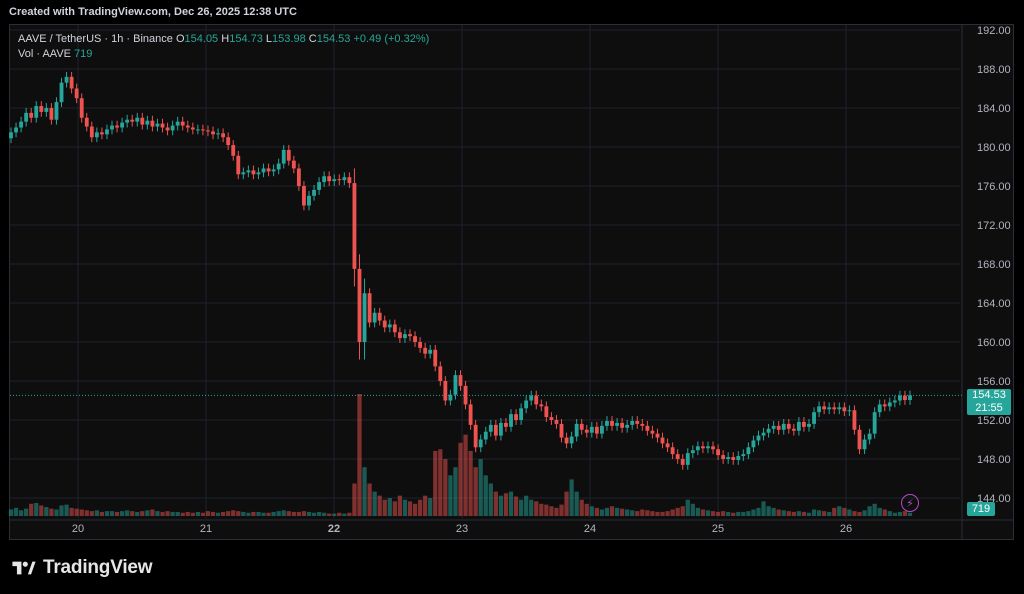  What do you see at coordinates (95, 39) in the screenshot?
I see `symbol-label: AAVE / TetherUS · 1h · Binance` at bounding box center [95, 39].